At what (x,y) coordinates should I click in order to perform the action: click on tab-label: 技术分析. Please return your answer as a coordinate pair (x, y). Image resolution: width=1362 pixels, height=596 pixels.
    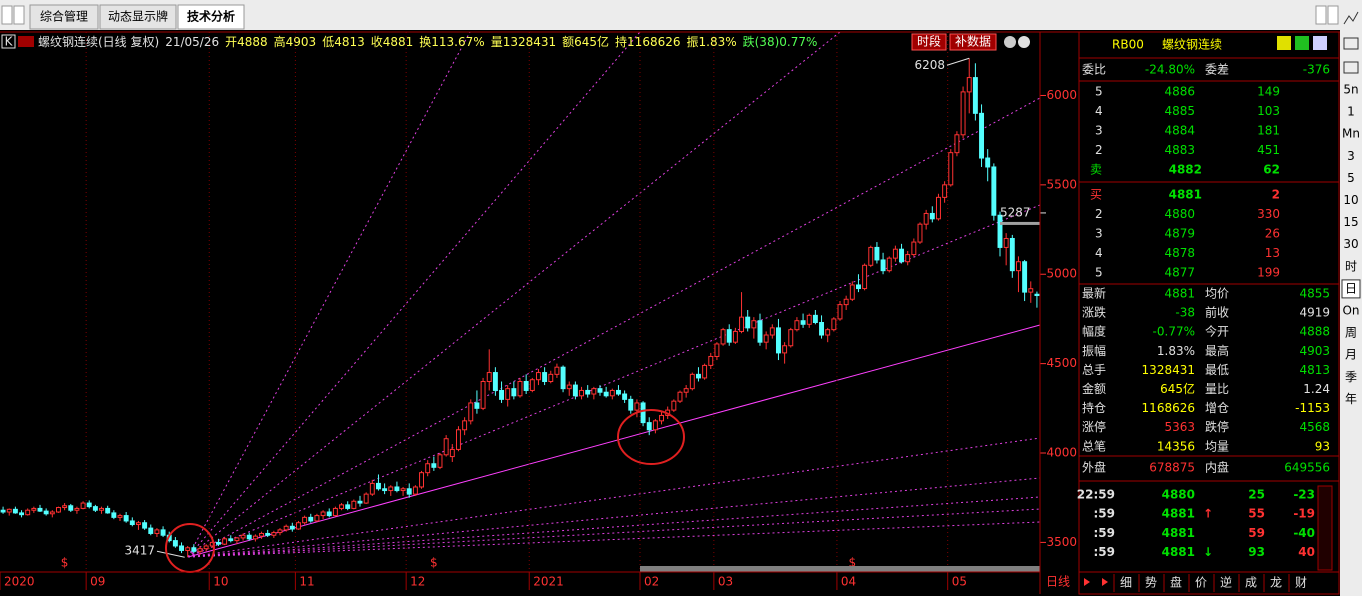
    Looking at the image, I should click on (211, 16).